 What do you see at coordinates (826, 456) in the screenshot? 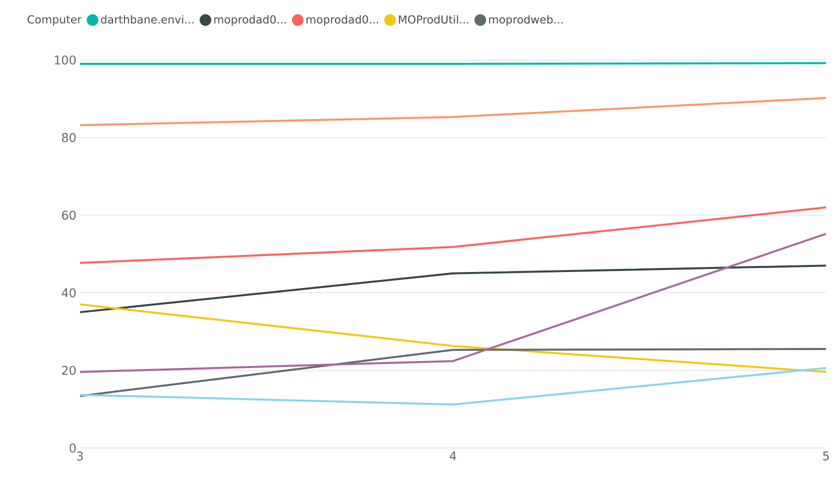
I see `x-tick-label: 5` at bounding box center [826, 456].